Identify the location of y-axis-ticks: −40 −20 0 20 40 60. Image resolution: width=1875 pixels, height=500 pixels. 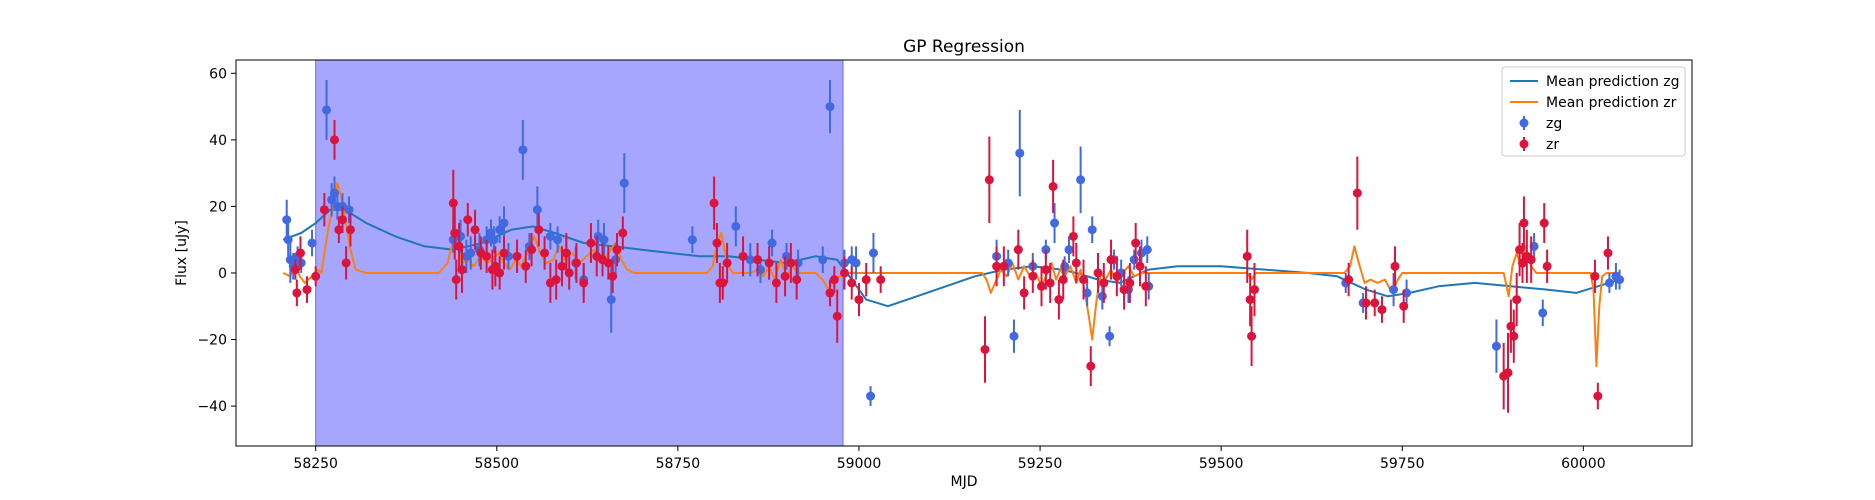
(216, 240).